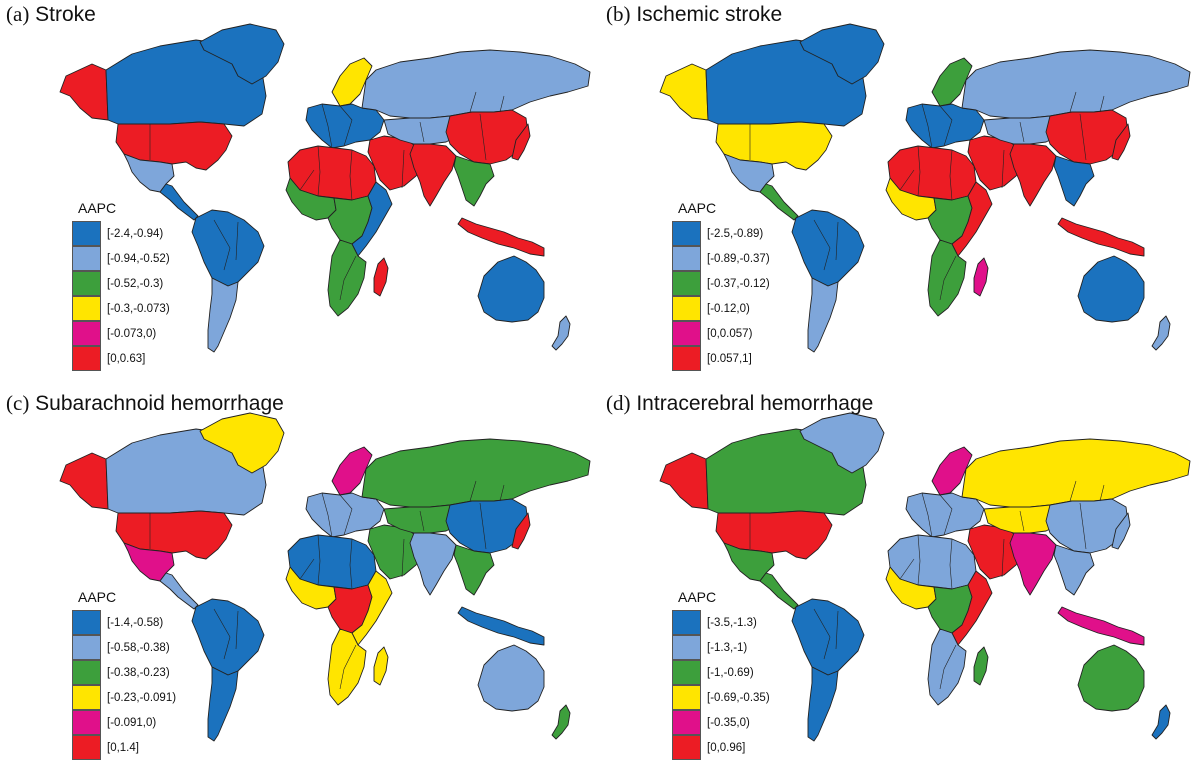  I want to click on panel-title: (d) Intracerebral hemorrhage, so click(739, 403).